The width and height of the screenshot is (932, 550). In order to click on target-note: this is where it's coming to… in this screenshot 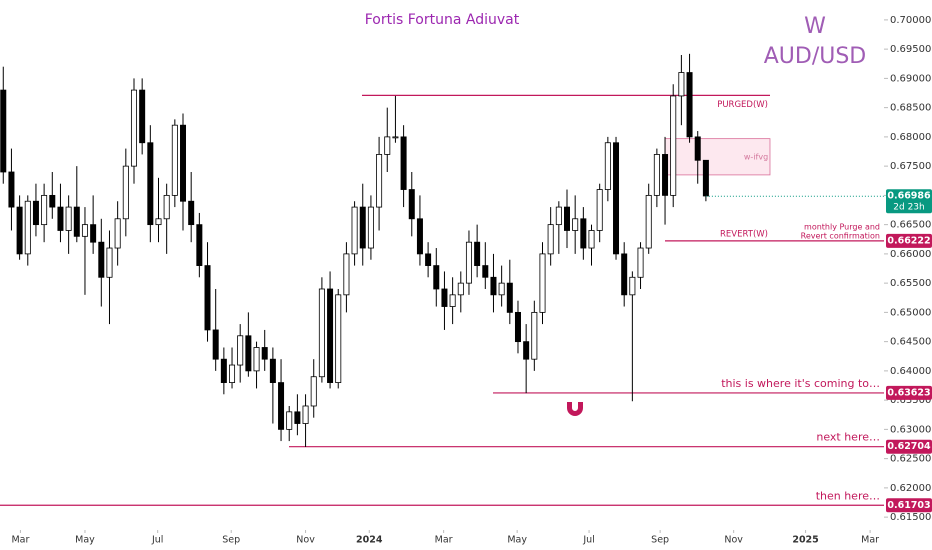, I will do `click(800, 383)`.